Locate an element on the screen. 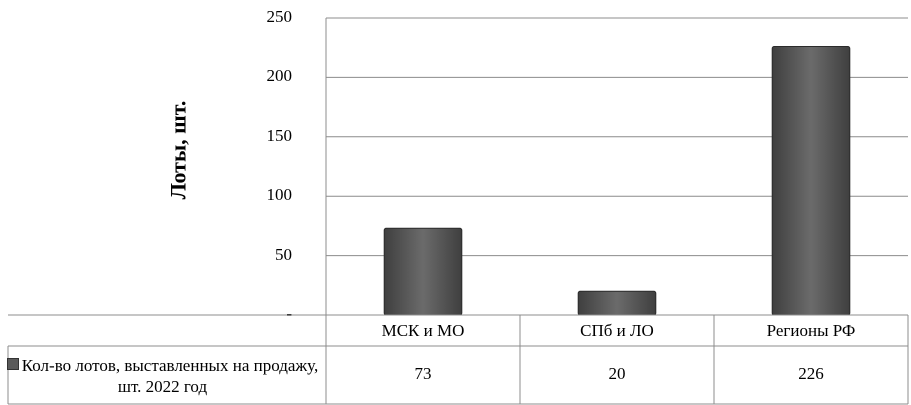 The image size is (911, 405). data-table-value: 226 is located at coordinates (811, 373).